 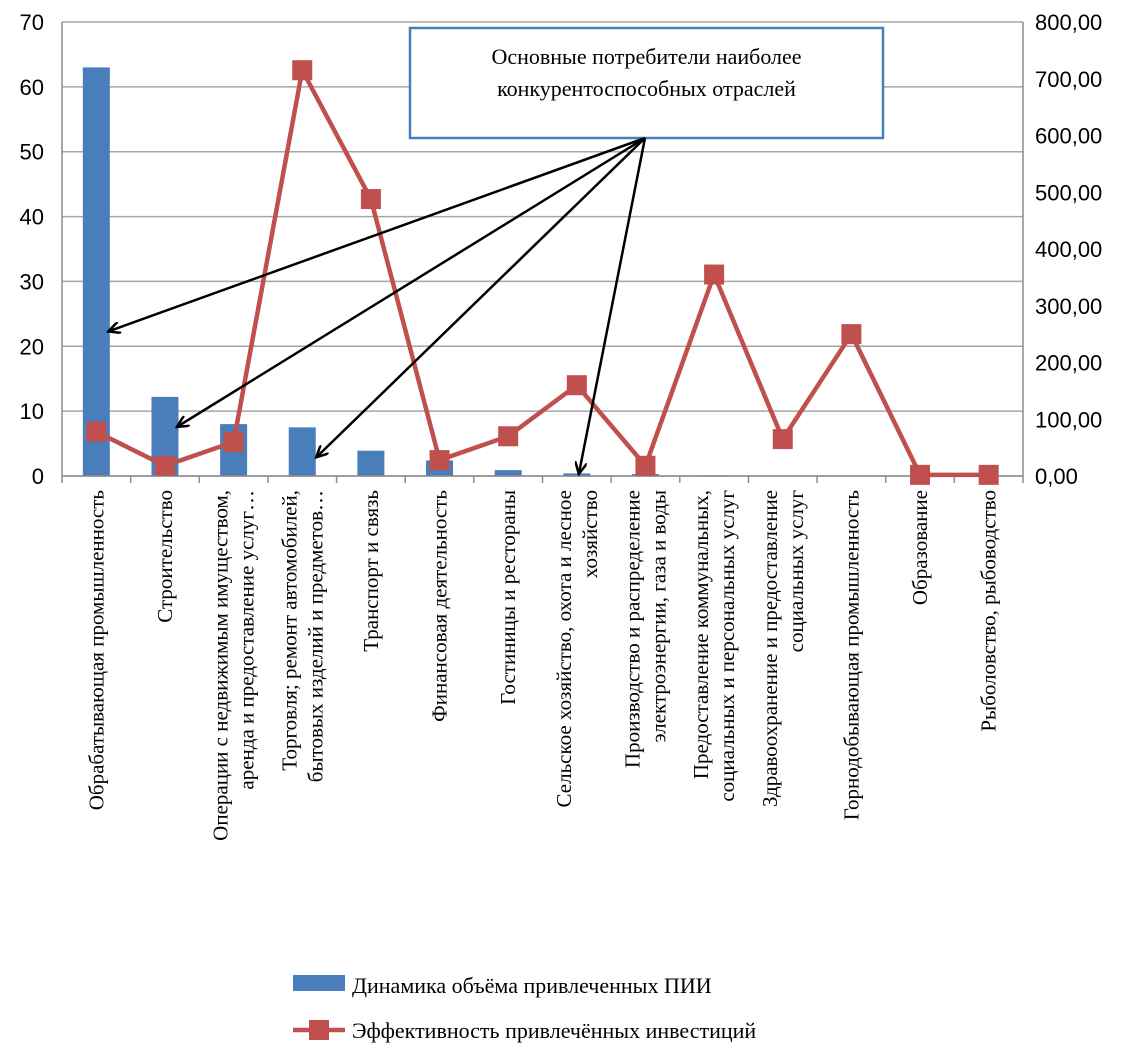 I want to click on right-tick-label: 500,00, so click(x=1068, y=192).